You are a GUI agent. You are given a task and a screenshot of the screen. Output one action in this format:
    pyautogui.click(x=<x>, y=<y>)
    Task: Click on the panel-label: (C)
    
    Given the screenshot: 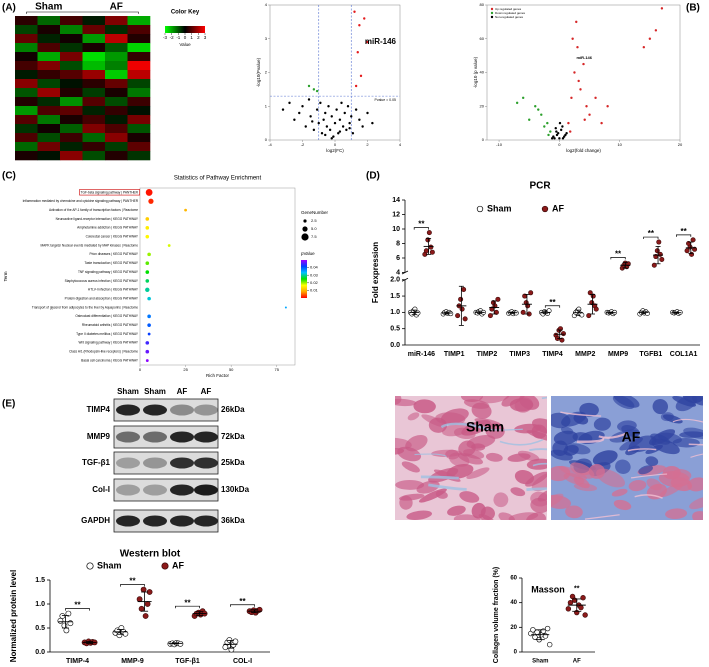 What is the action you would take?
    pyautogui.click(x=9, y=176)
    